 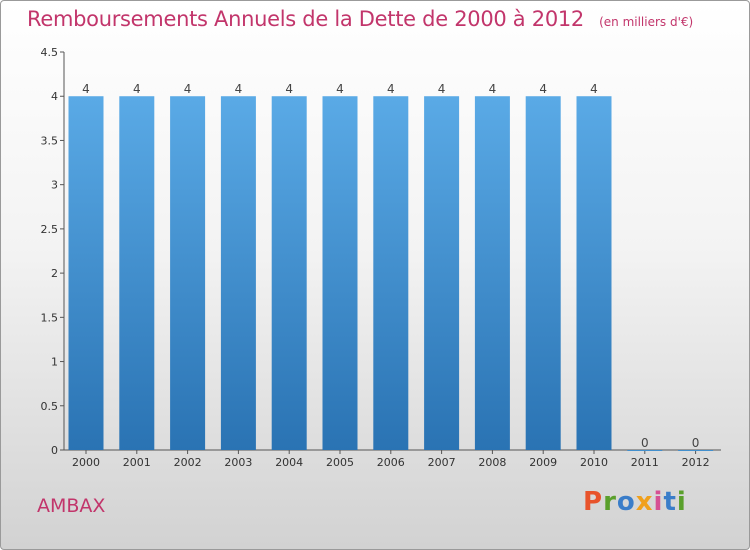 What do you see at coordinates (54, 450) in the screenshot?
I see `y-tick-label: 0` at bounding box center [54, 450].